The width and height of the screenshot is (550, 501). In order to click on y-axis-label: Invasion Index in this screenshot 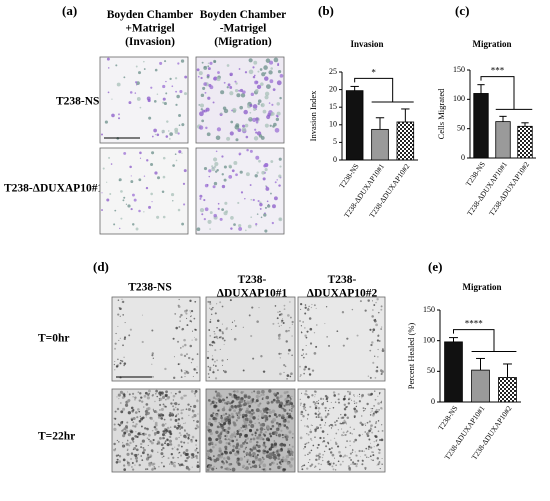, I will do `click(313, 116)`.